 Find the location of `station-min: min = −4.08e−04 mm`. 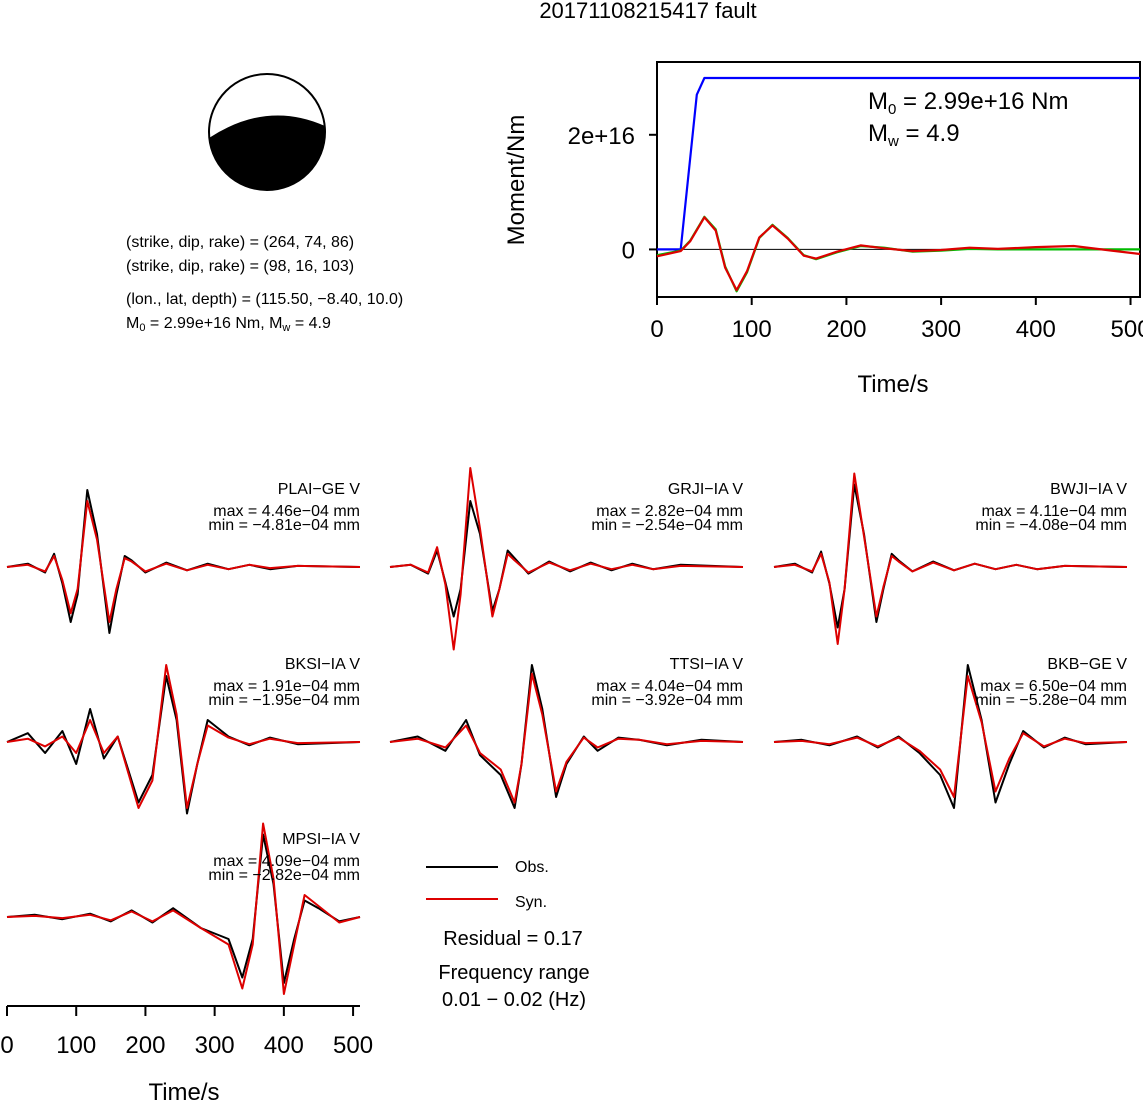

station-min: min = −4.08e−04 mm is located at coordinates (1051, 525).